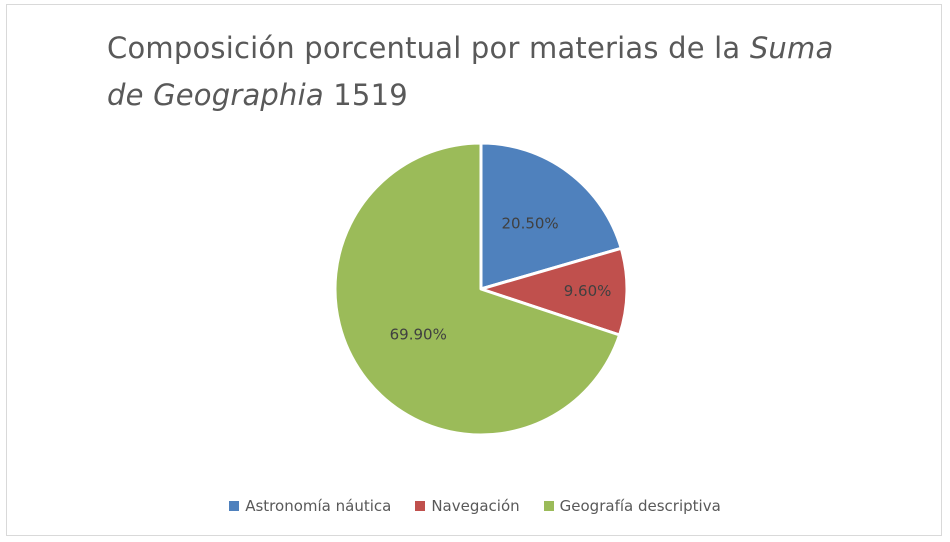 This screenshot has width=950, height=542. Describe the element at coordinates (365, 95) in the screenshot. I see `title-part-5: 1519` at that location.